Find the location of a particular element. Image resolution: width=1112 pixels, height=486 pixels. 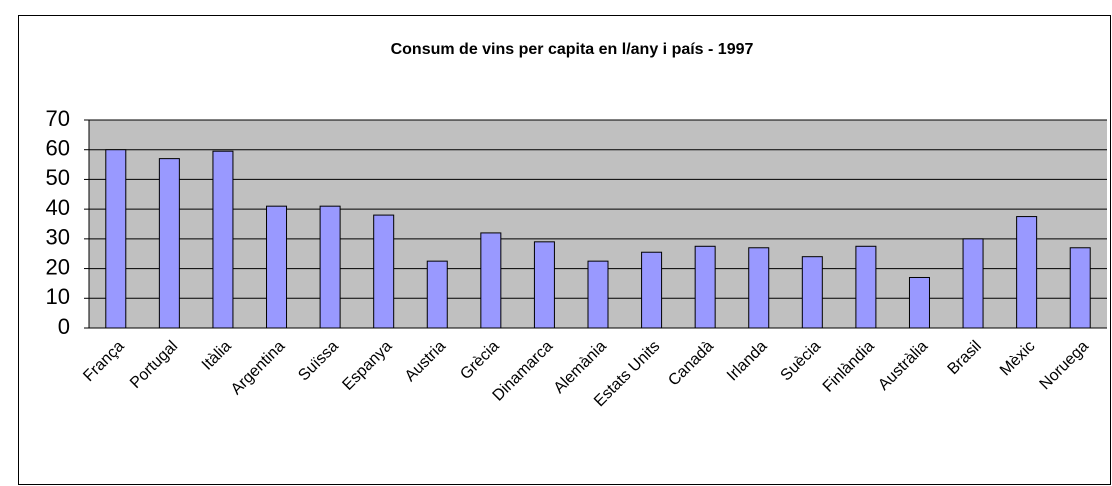

y-tick-label: 50 is located at coordinates (58, 177).